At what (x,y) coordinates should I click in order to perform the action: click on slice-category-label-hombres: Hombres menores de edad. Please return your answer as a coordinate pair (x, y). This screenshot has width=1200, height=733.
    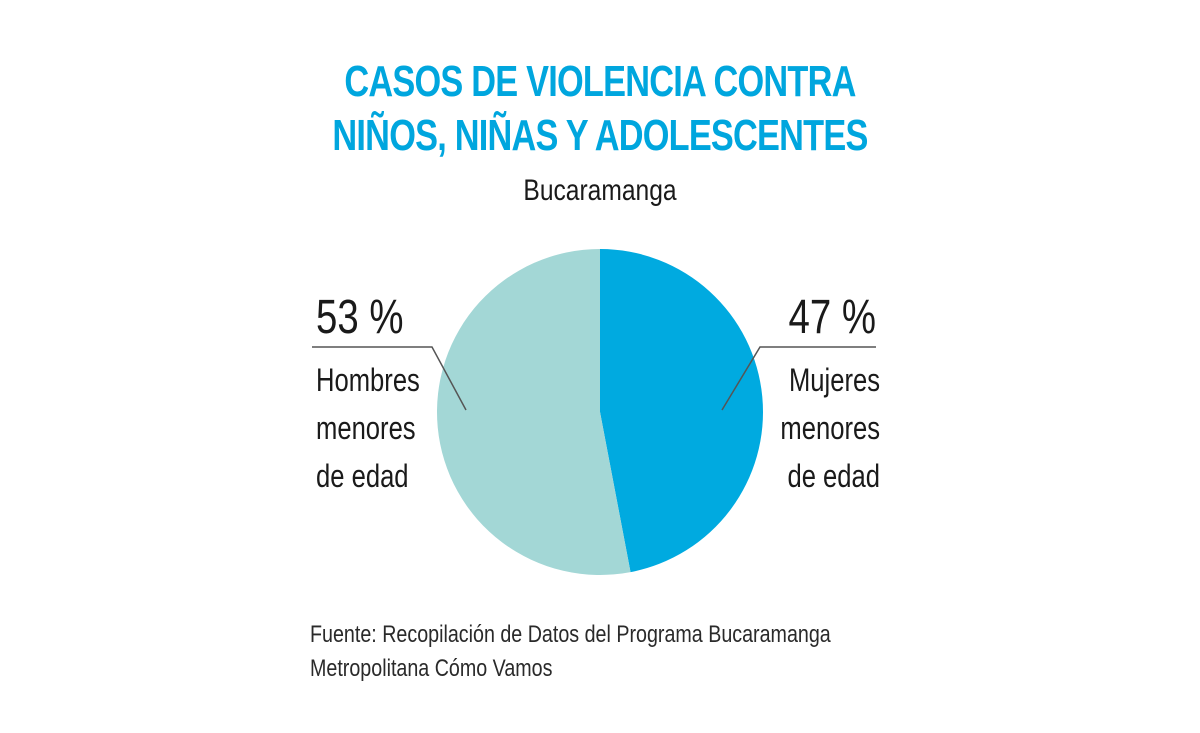
    Looking at the image, I should click on (368, 428).